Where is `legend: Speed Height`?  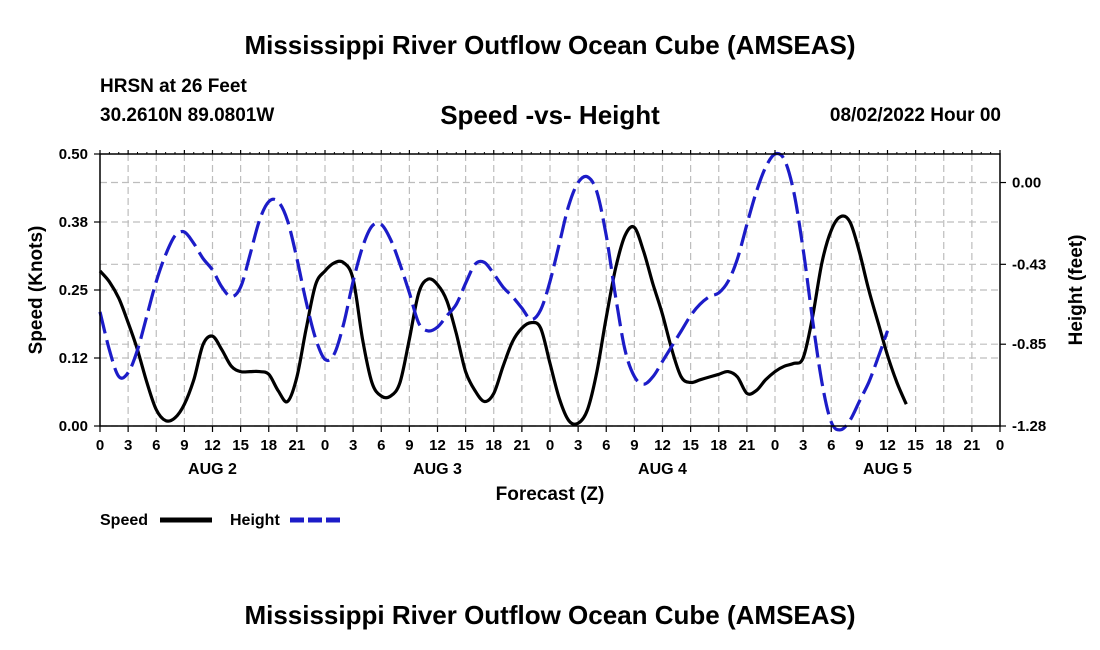
legend: Speed Height is located at coordinates (221, 520).